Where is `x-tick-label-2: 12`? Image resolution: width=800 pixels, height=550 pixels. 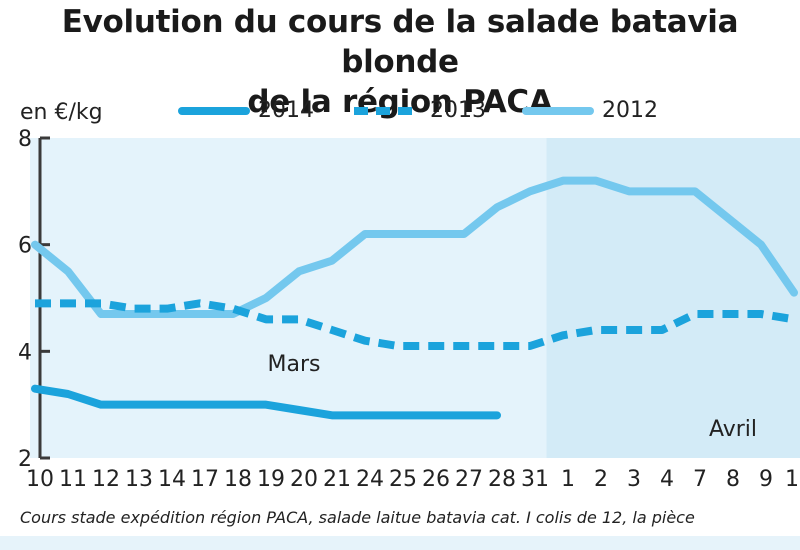 x-tick-label-2: 12 is located at coordinates (106, 479).